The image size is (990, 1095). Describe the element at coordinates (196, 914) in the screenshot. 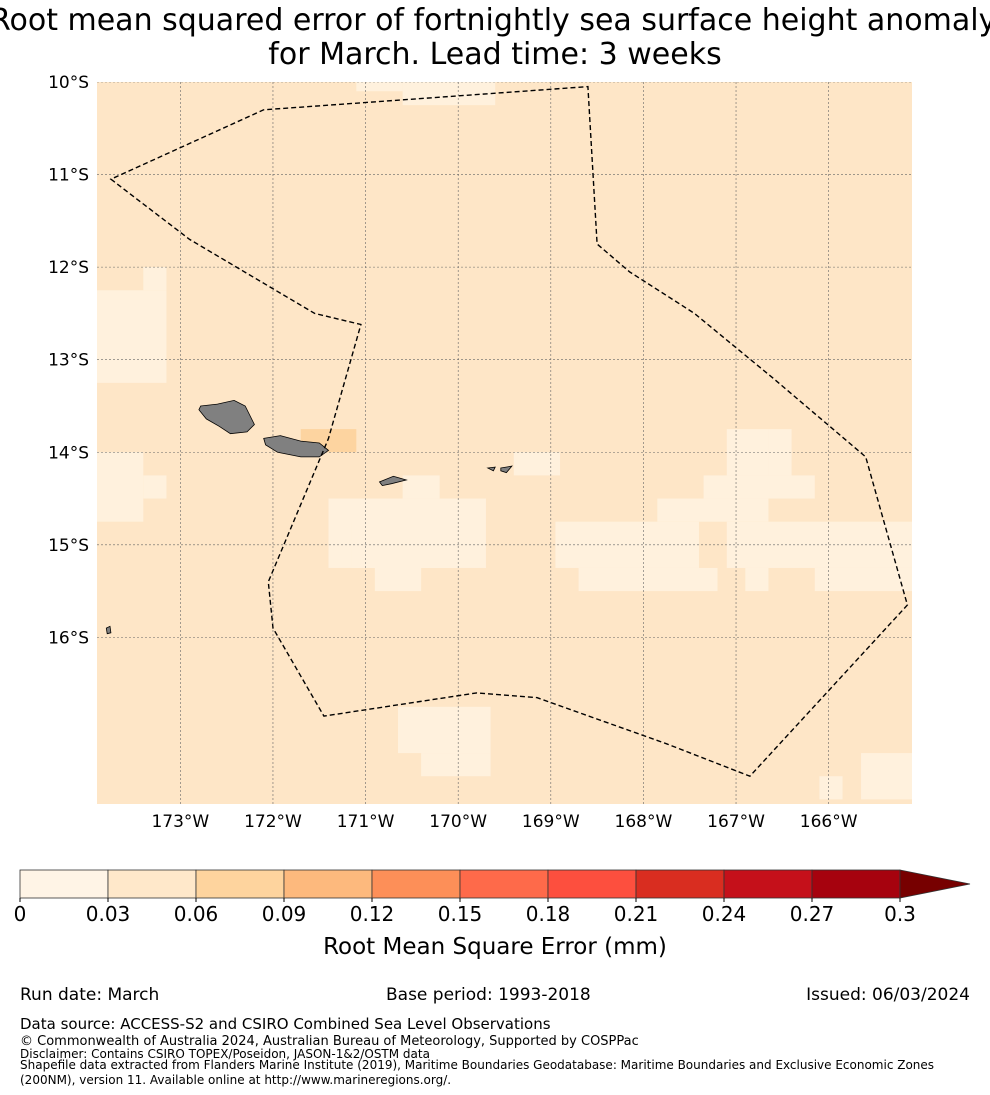

I see `colorbar-tick-label: 0.06` at that location.